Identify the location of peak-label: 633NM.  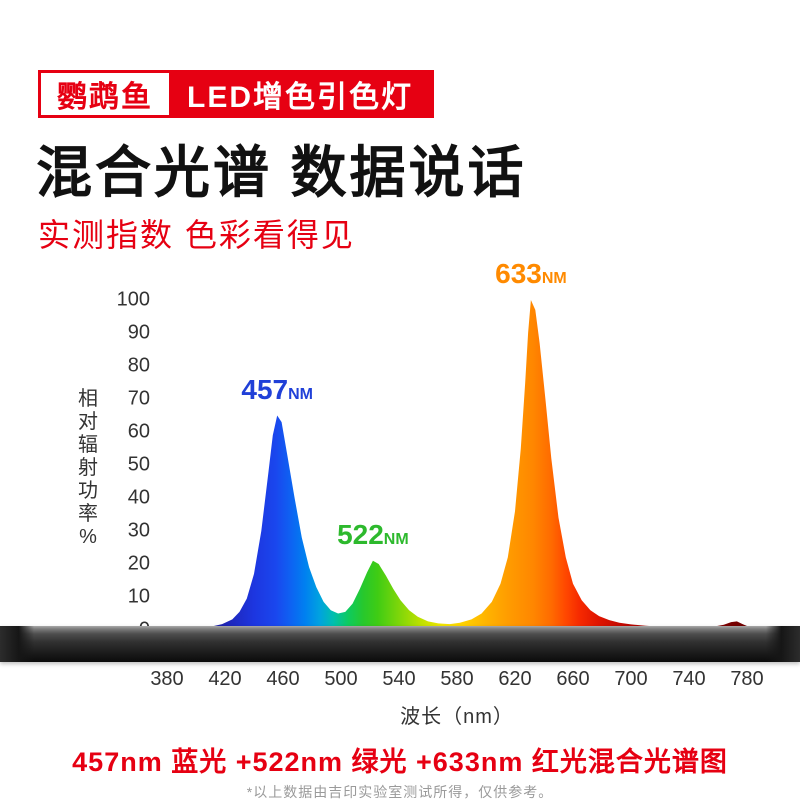
(531, 274).